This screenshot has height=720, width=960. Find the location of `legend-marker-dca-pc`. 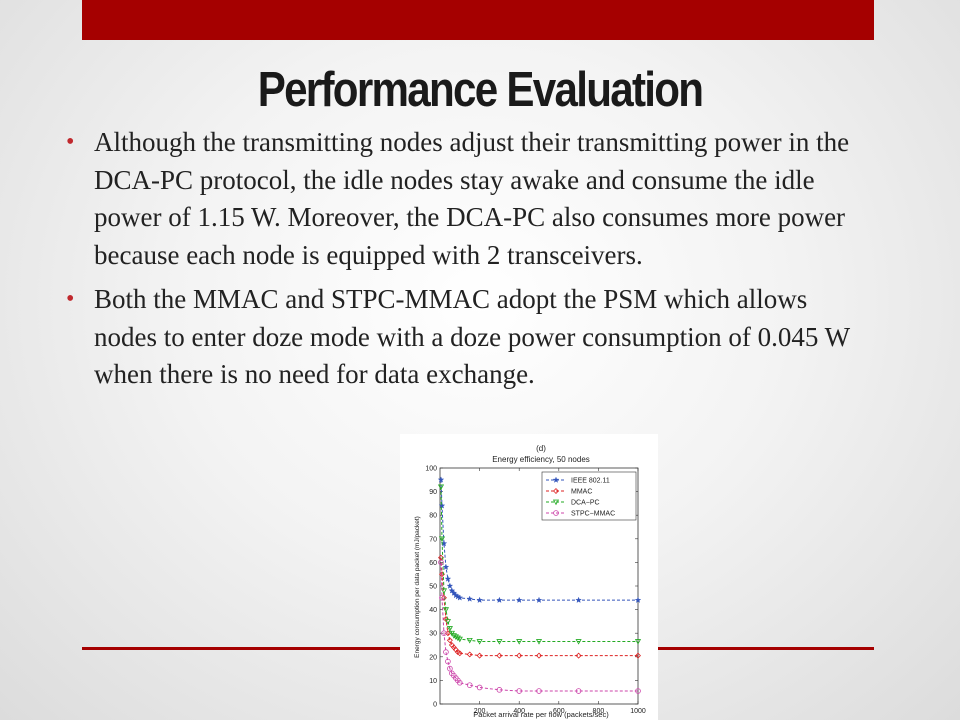

legend-marker-dca-pc is located at coordinates (556, 502).